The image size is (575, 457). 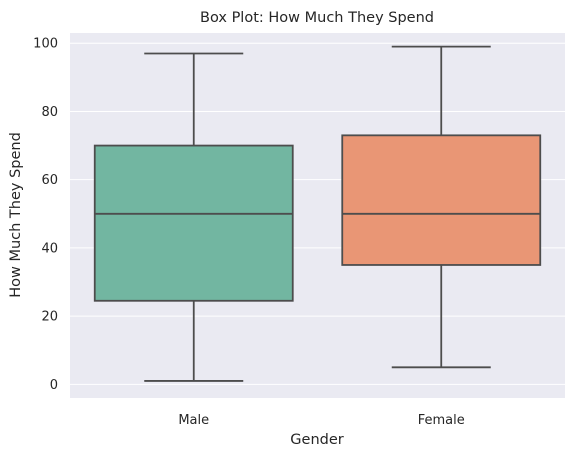 I want to click on y-axis-label: How Much They Spend, so click(x=16, y=215).